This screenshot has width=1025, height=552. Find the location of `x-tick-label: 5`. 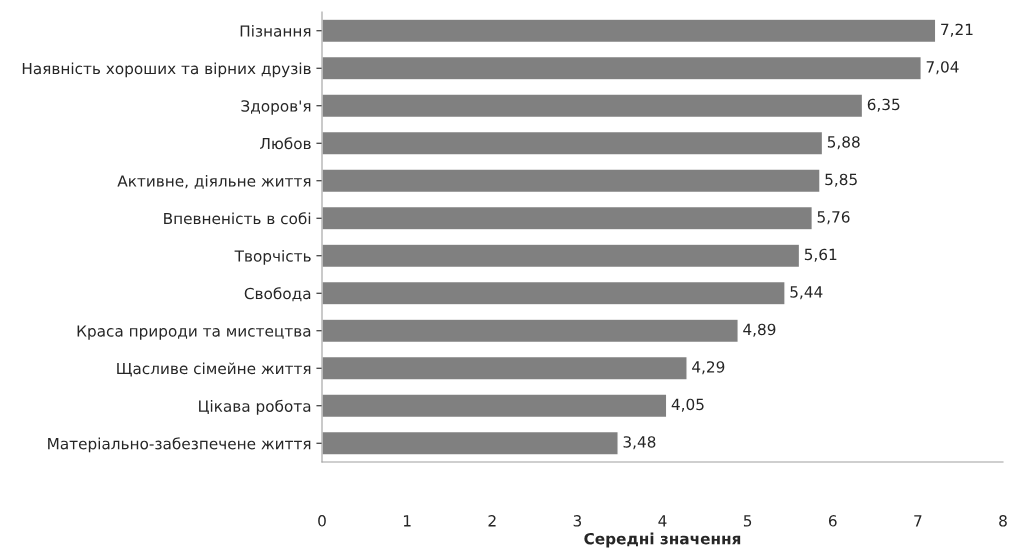

x-tick-label: 5 is located at coordinates (747, 521).